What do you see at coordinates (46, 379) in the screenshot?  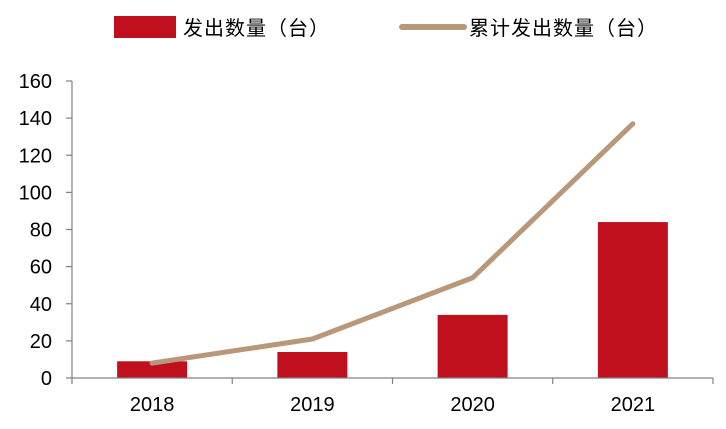 I see `y-tick-label: 0` at bounding box center [46, 379].